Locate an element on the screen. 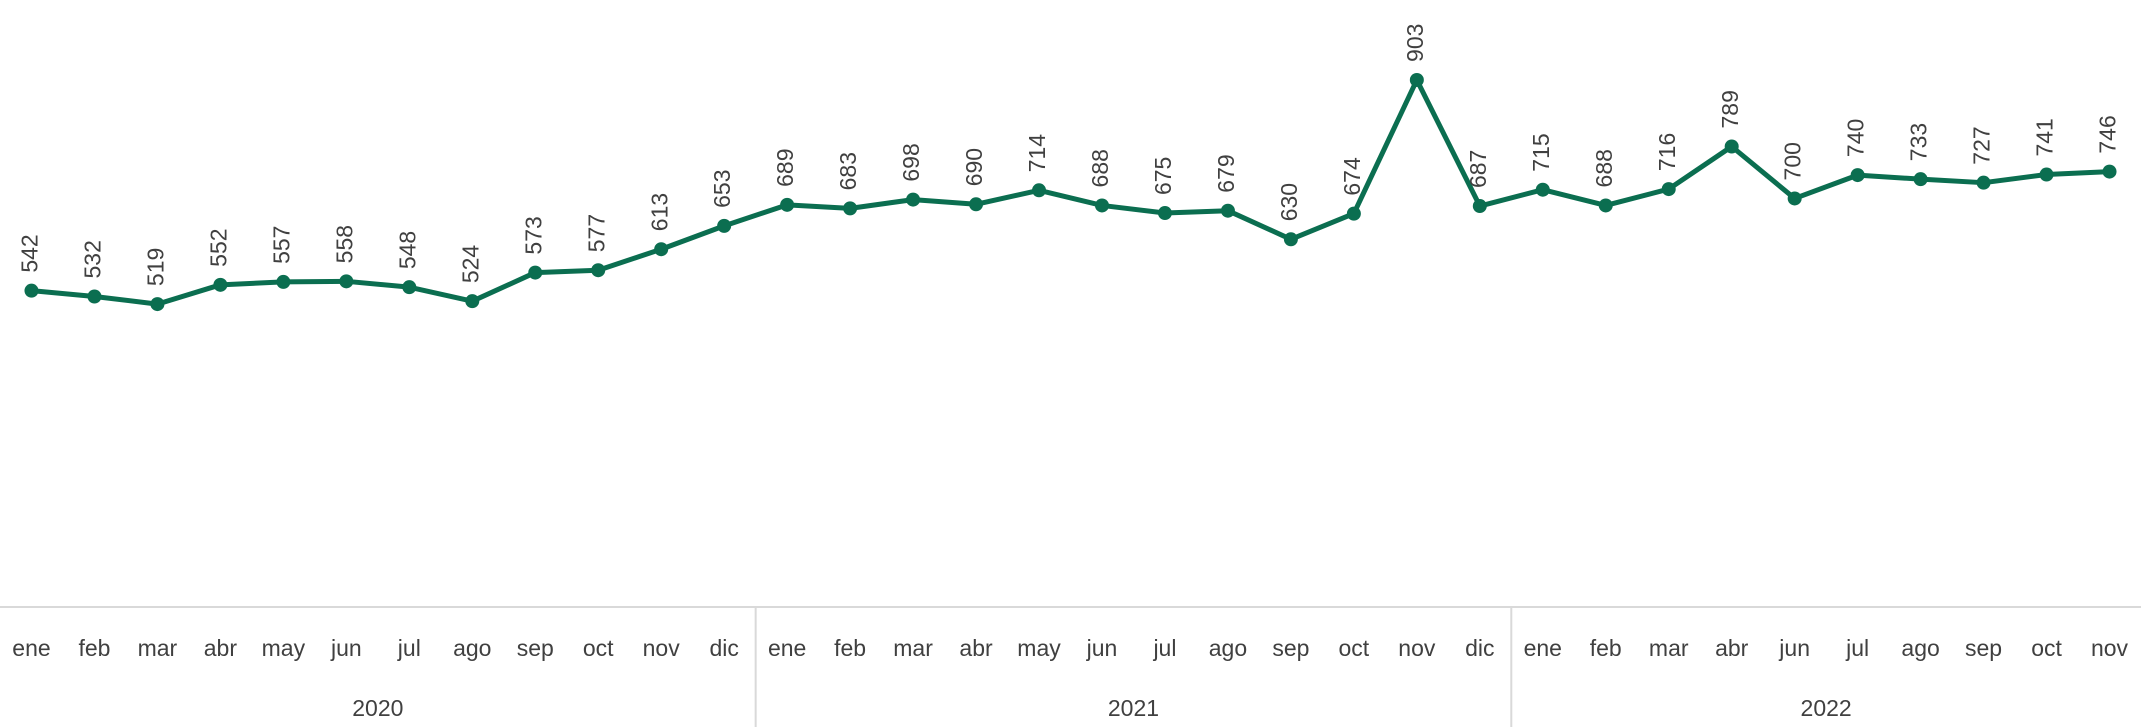 Image resolution: width=2141 pixels, height=727 pixels. value-label: 741 is located at coordinates (2045, 137).